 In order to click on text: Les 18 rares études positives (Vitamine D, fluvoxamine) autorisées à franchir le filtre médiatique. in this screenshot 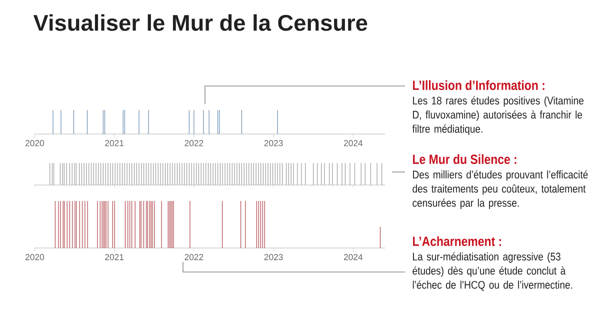, I will do `click(498, 115)`.